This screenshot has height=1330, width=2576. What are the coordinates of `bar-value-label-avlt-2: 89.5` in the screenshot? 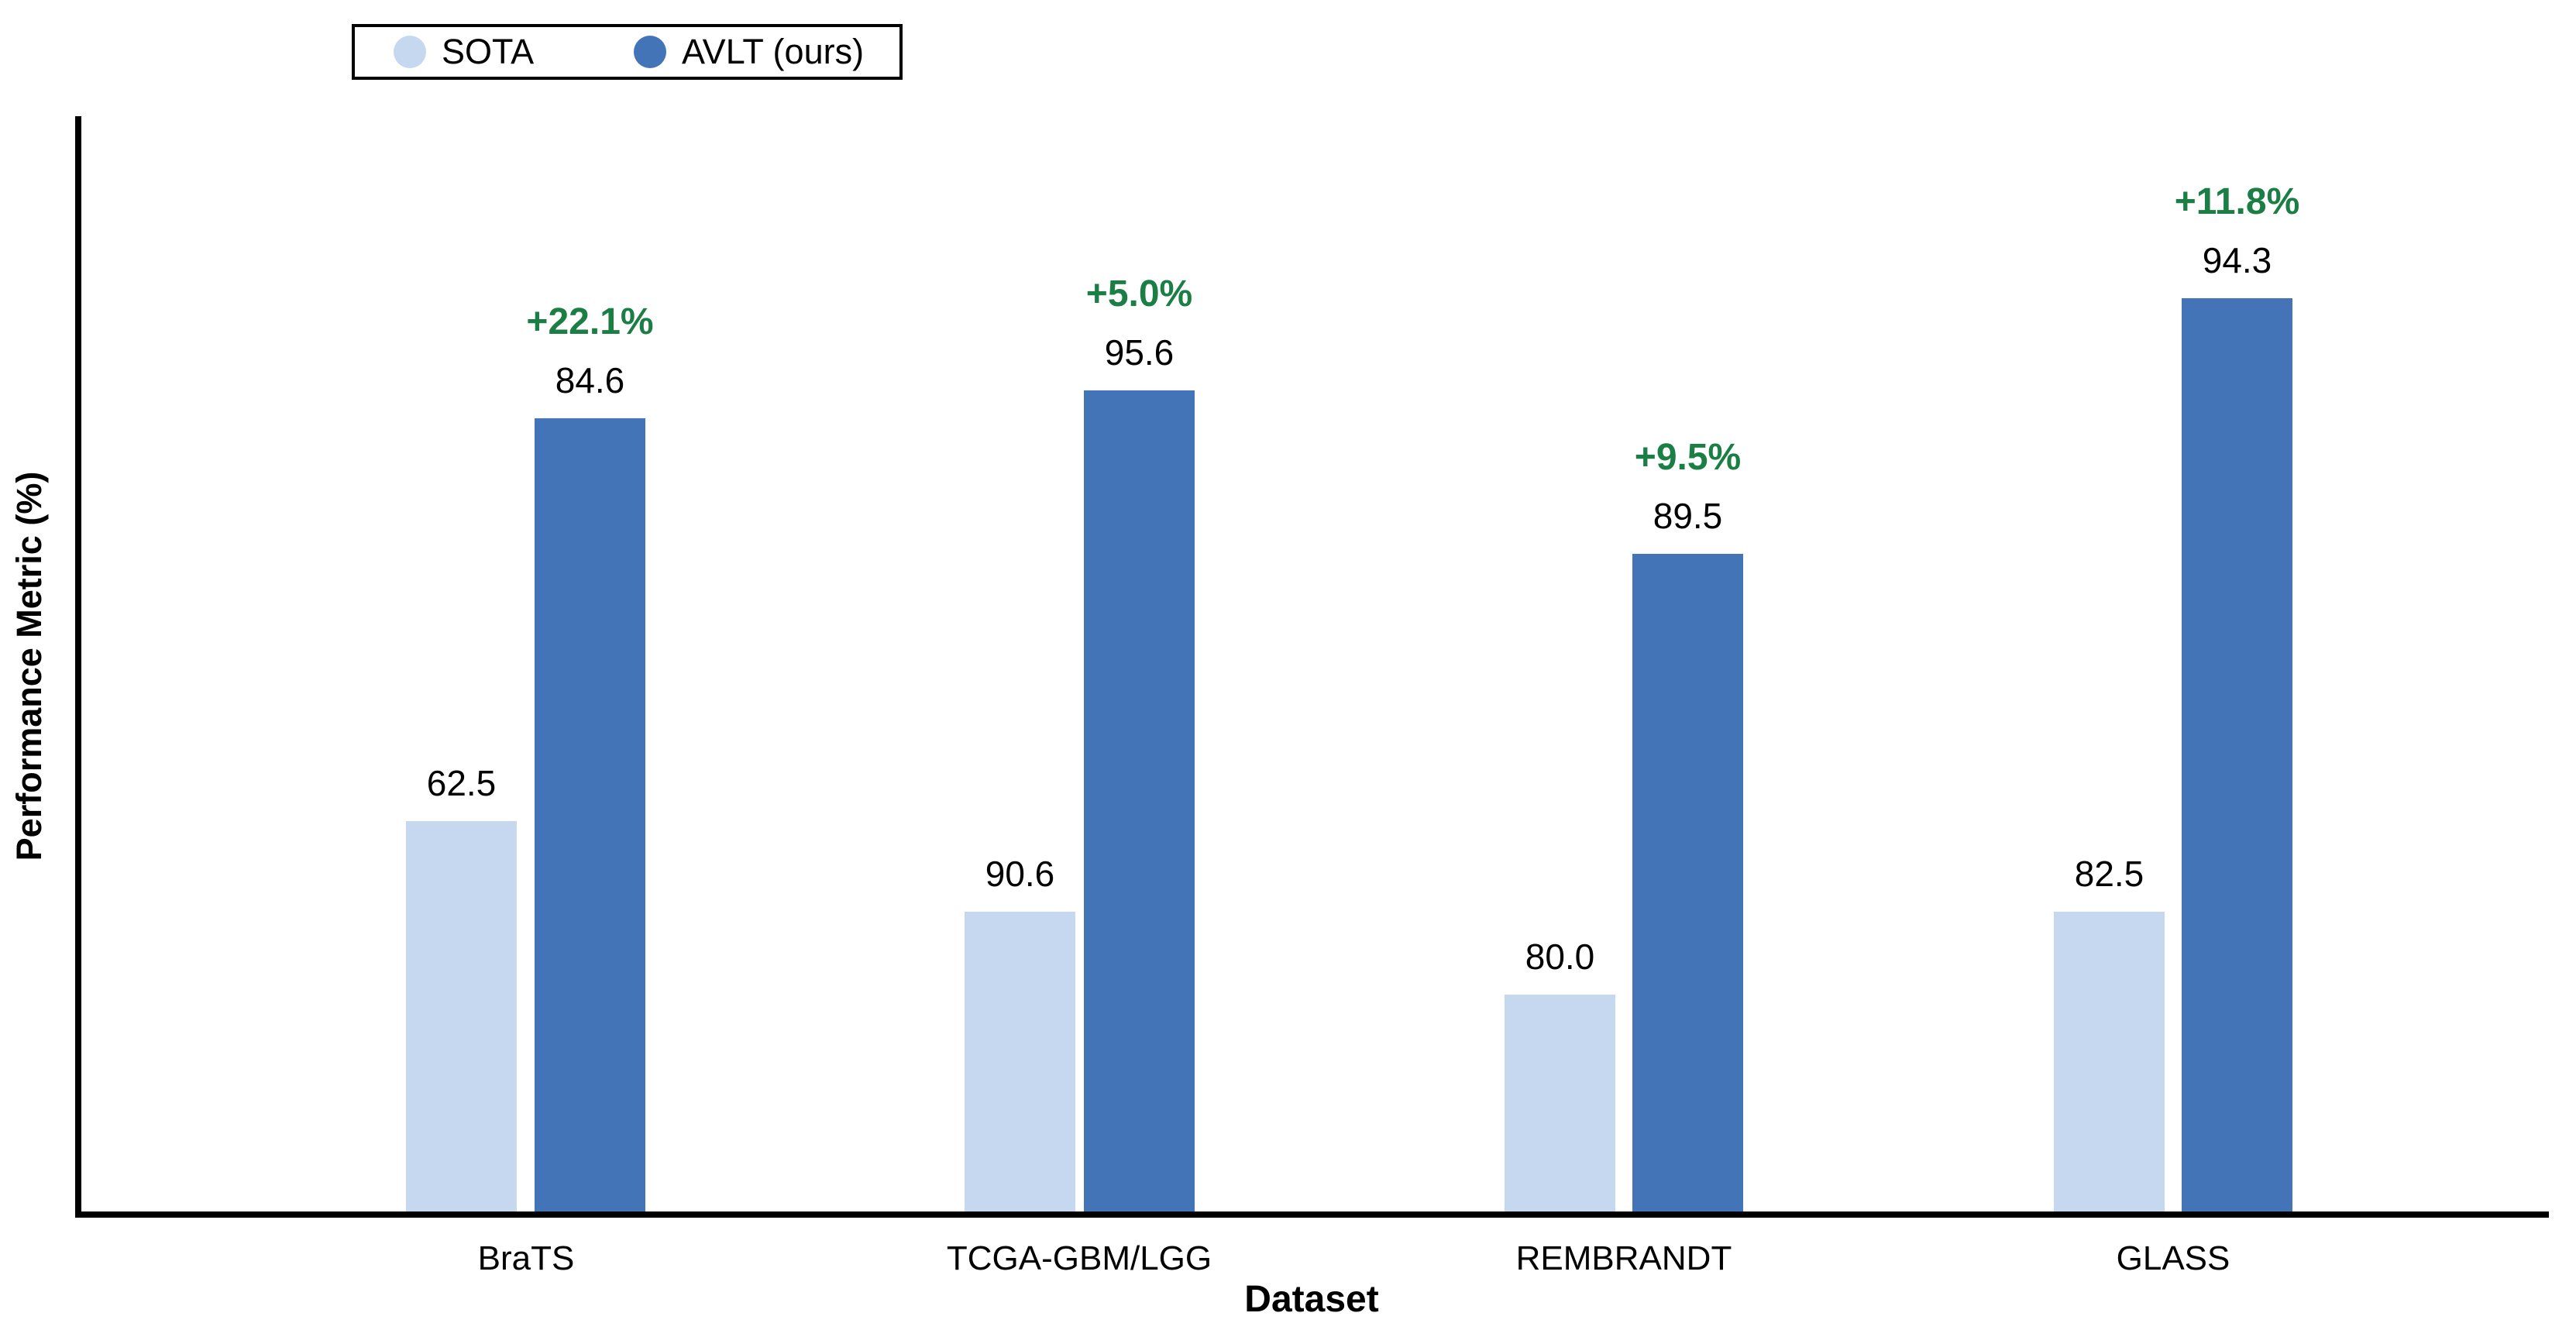 It's located at (1688, 516).